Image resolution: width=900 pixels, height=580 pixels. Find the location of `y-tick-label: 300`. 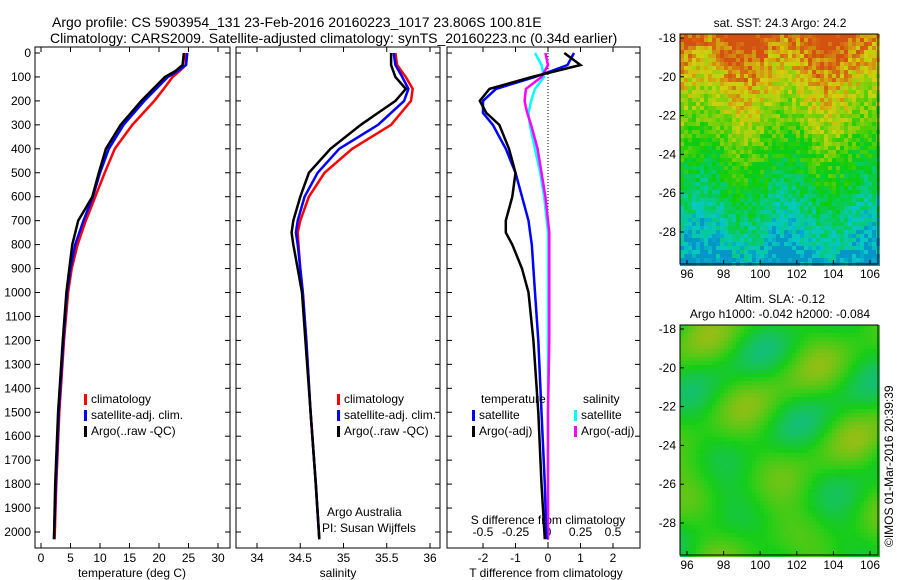

y-tick-label: 300 is located at coordinates (21, 125).